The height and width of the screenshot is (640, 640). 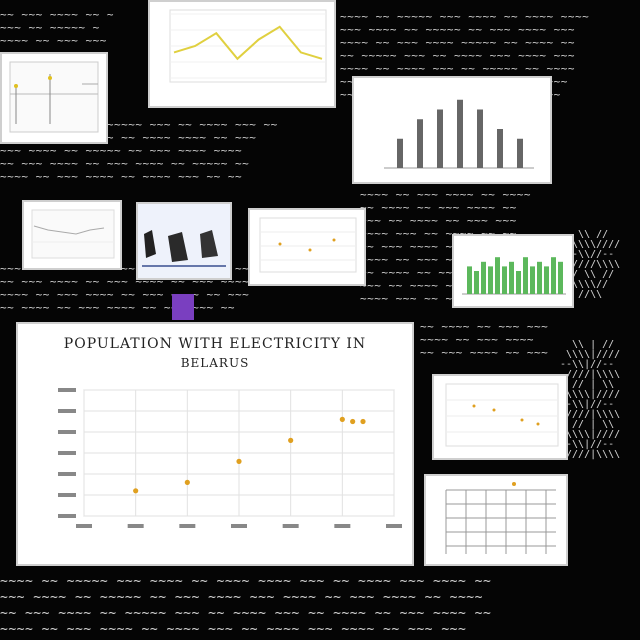 I want to click on thumb-scatter-right, so click(x=500, y=417).